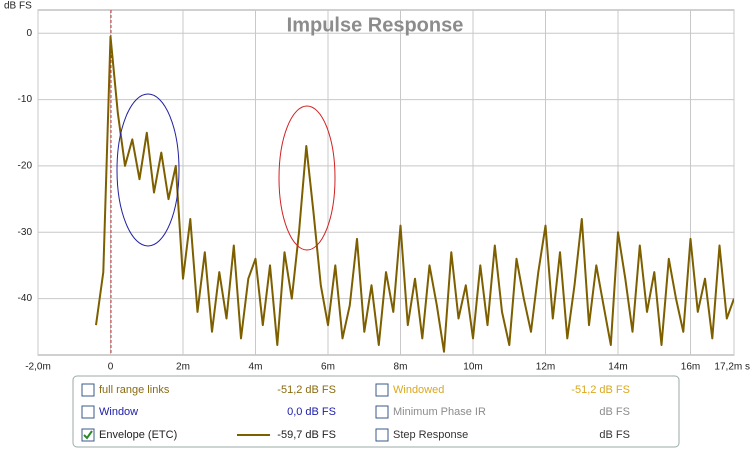 The image size is (753, 449). I want to click on y-tick-label: -40, so click(25, 298).